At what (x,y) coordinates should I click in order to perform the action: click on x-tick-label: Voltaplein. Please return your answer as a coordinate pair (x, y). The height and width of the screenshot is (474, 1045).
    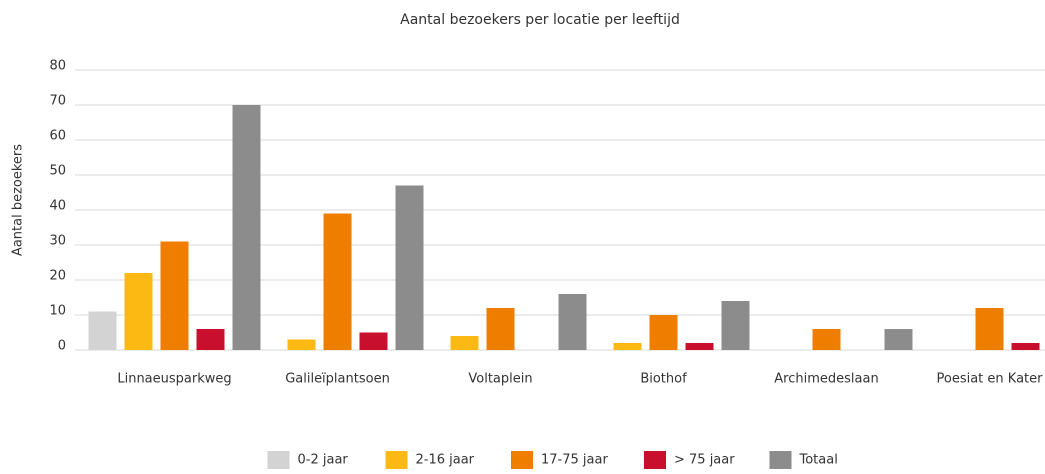
    Looking at the image, I should click on (500, 379).